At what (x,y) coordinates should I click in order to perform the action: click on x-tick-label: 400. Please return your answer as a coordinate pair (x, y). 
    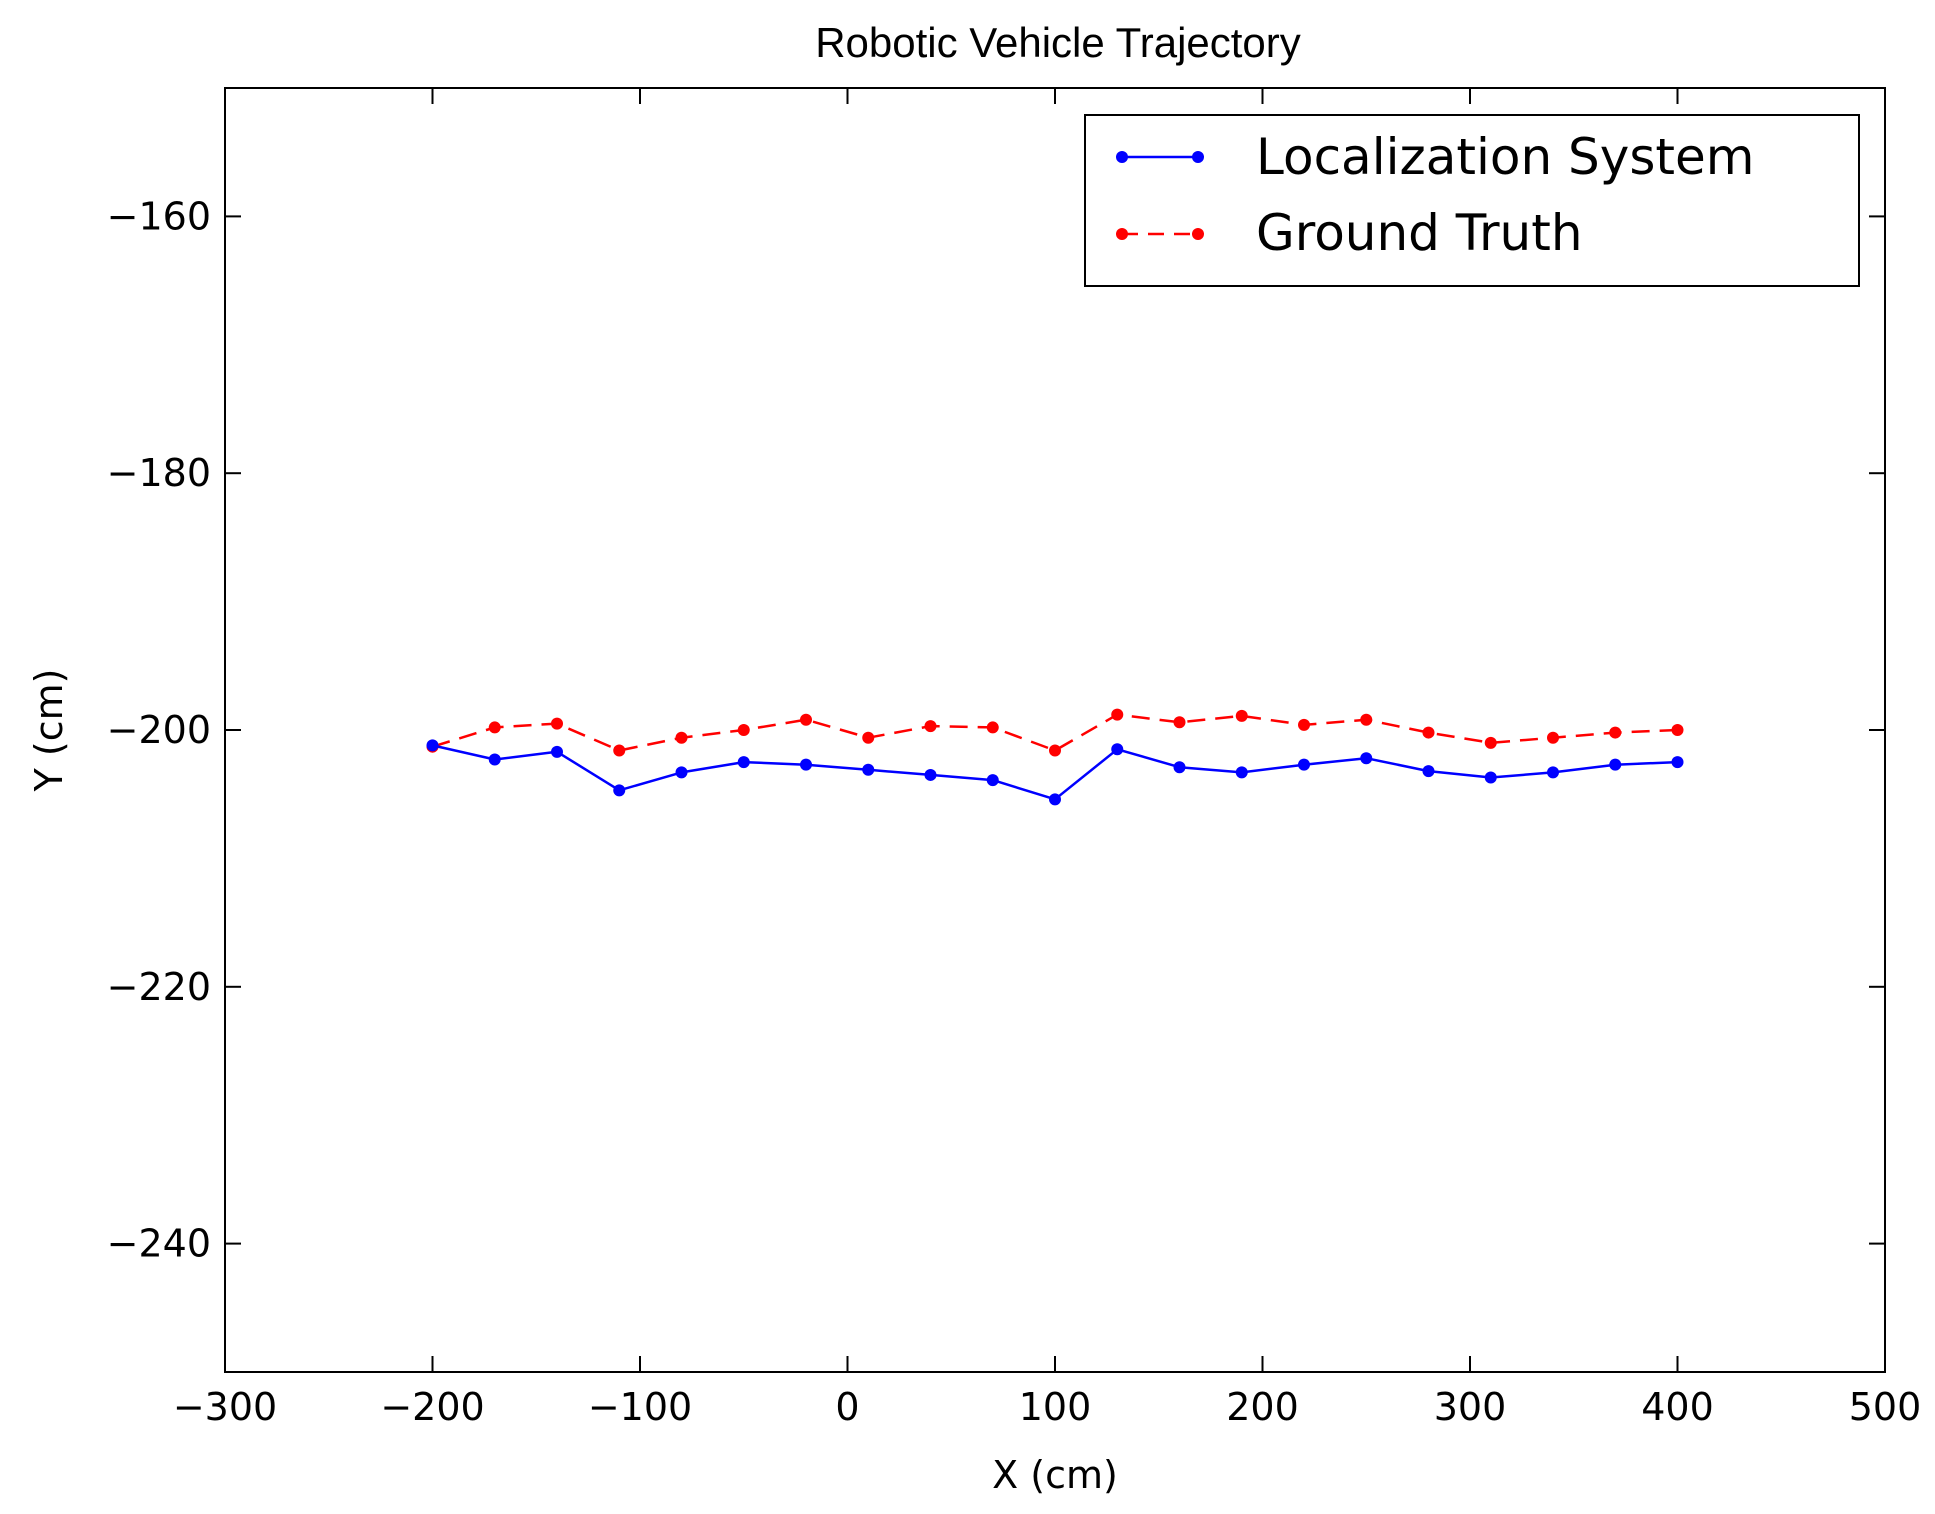
    Looking at the image, I should click on (1677, 1407).